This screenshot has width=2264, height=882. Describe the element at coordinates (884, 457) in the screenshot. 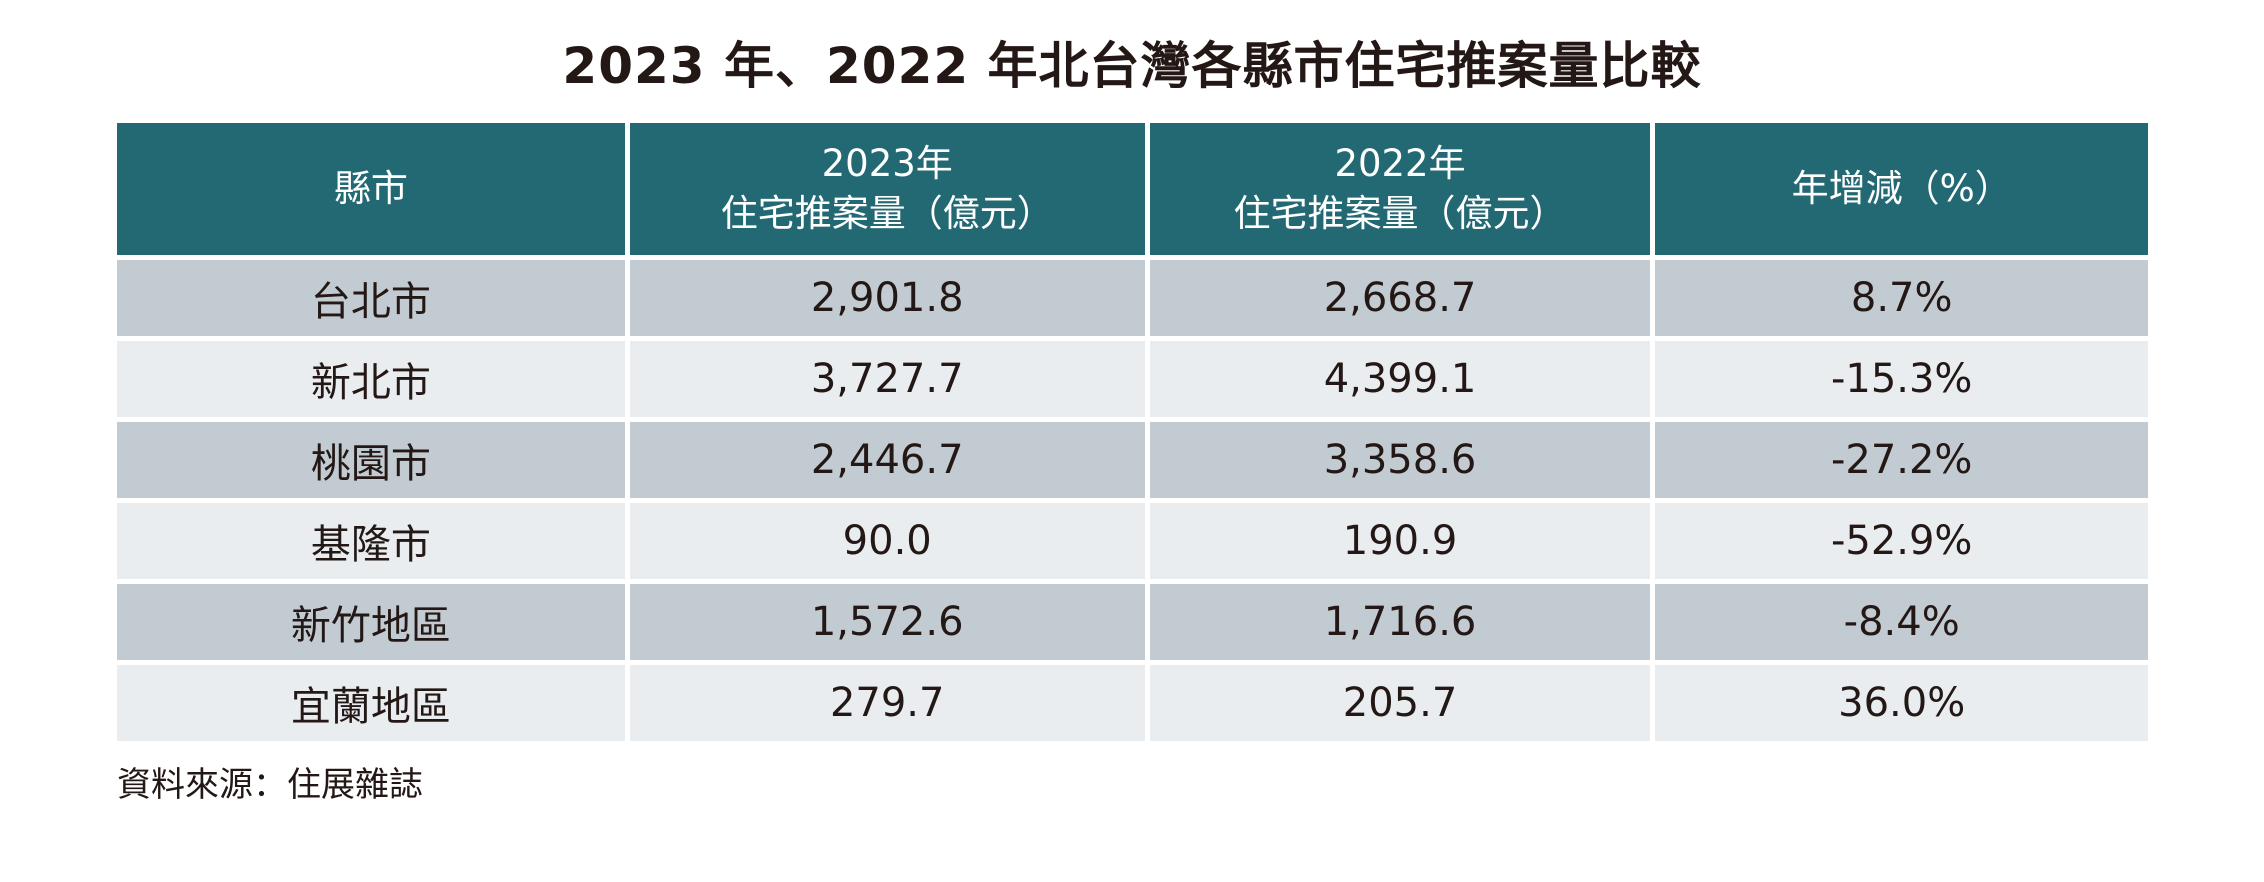

I see `cell-2023-volume: 2,446.7` at that location.